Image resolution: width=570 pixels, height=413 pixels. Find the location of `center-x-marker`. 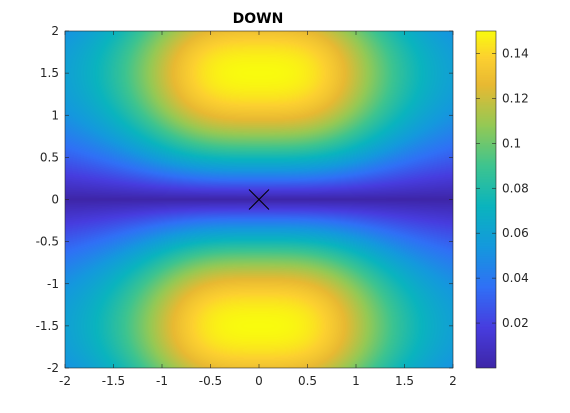

center-x-marker is located at coordinates (259, 199).